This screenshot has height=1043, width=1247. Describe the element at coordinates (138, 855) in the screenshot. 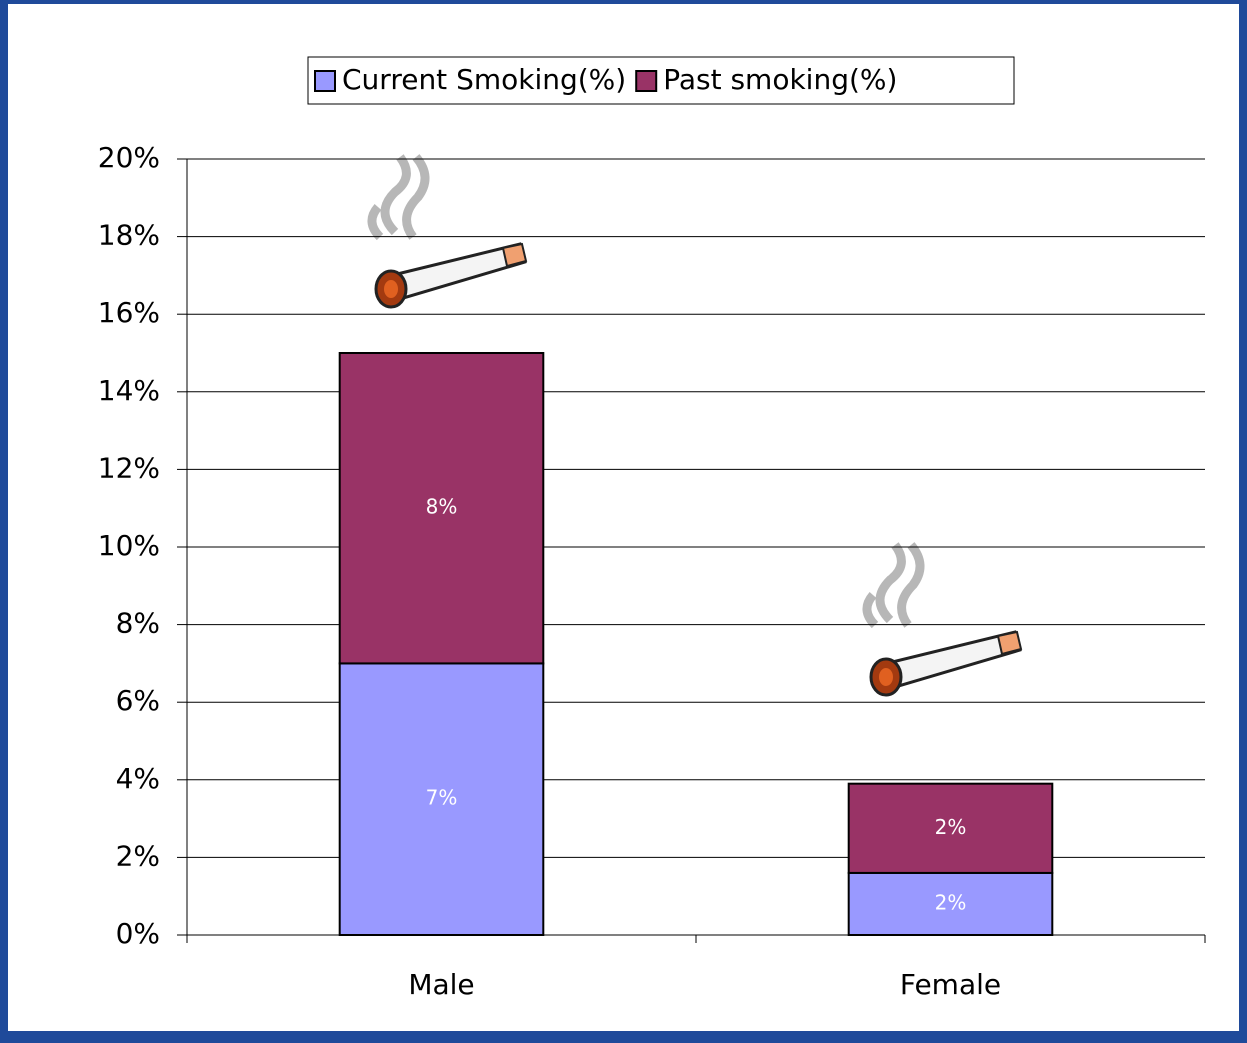

I see `y-tick-label: 2%` at that location.